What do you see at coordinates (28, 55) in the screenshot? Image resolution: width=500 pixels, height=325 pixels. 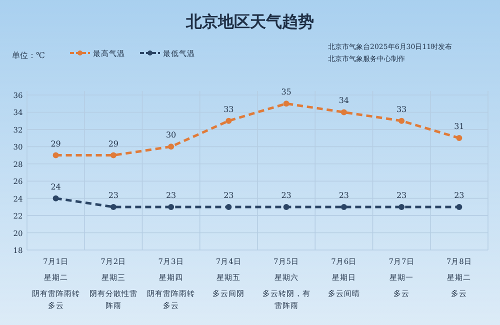 I see `text: 单位：℃` at bounding box center [28, 55].